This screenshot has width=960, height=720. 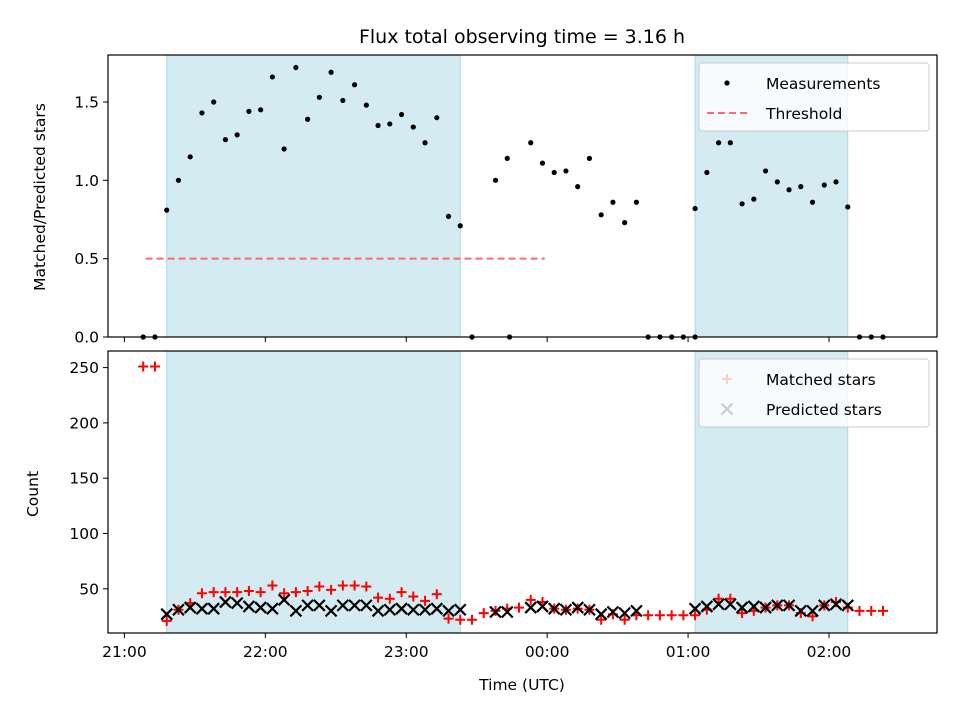 I want to click on legend-label: Predicted stars, so click(x=824, y=410).